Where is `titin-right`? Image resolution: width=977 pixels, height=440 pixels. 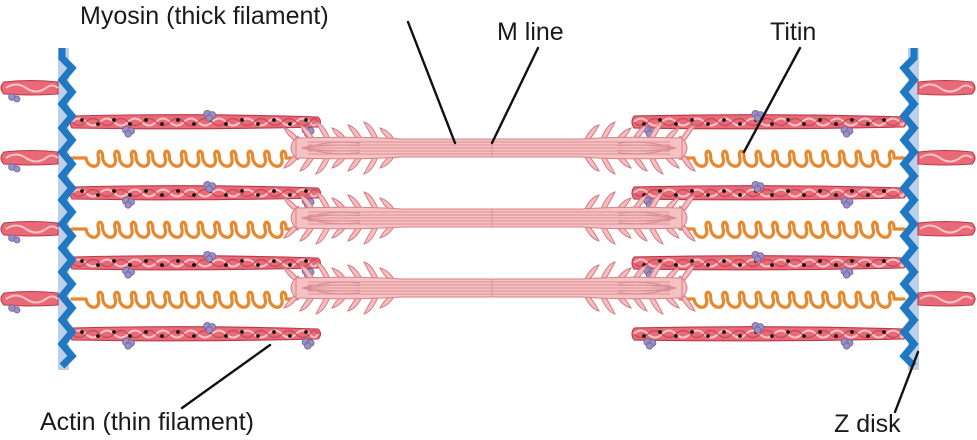
titin-right is located at coordinates (792, 229).